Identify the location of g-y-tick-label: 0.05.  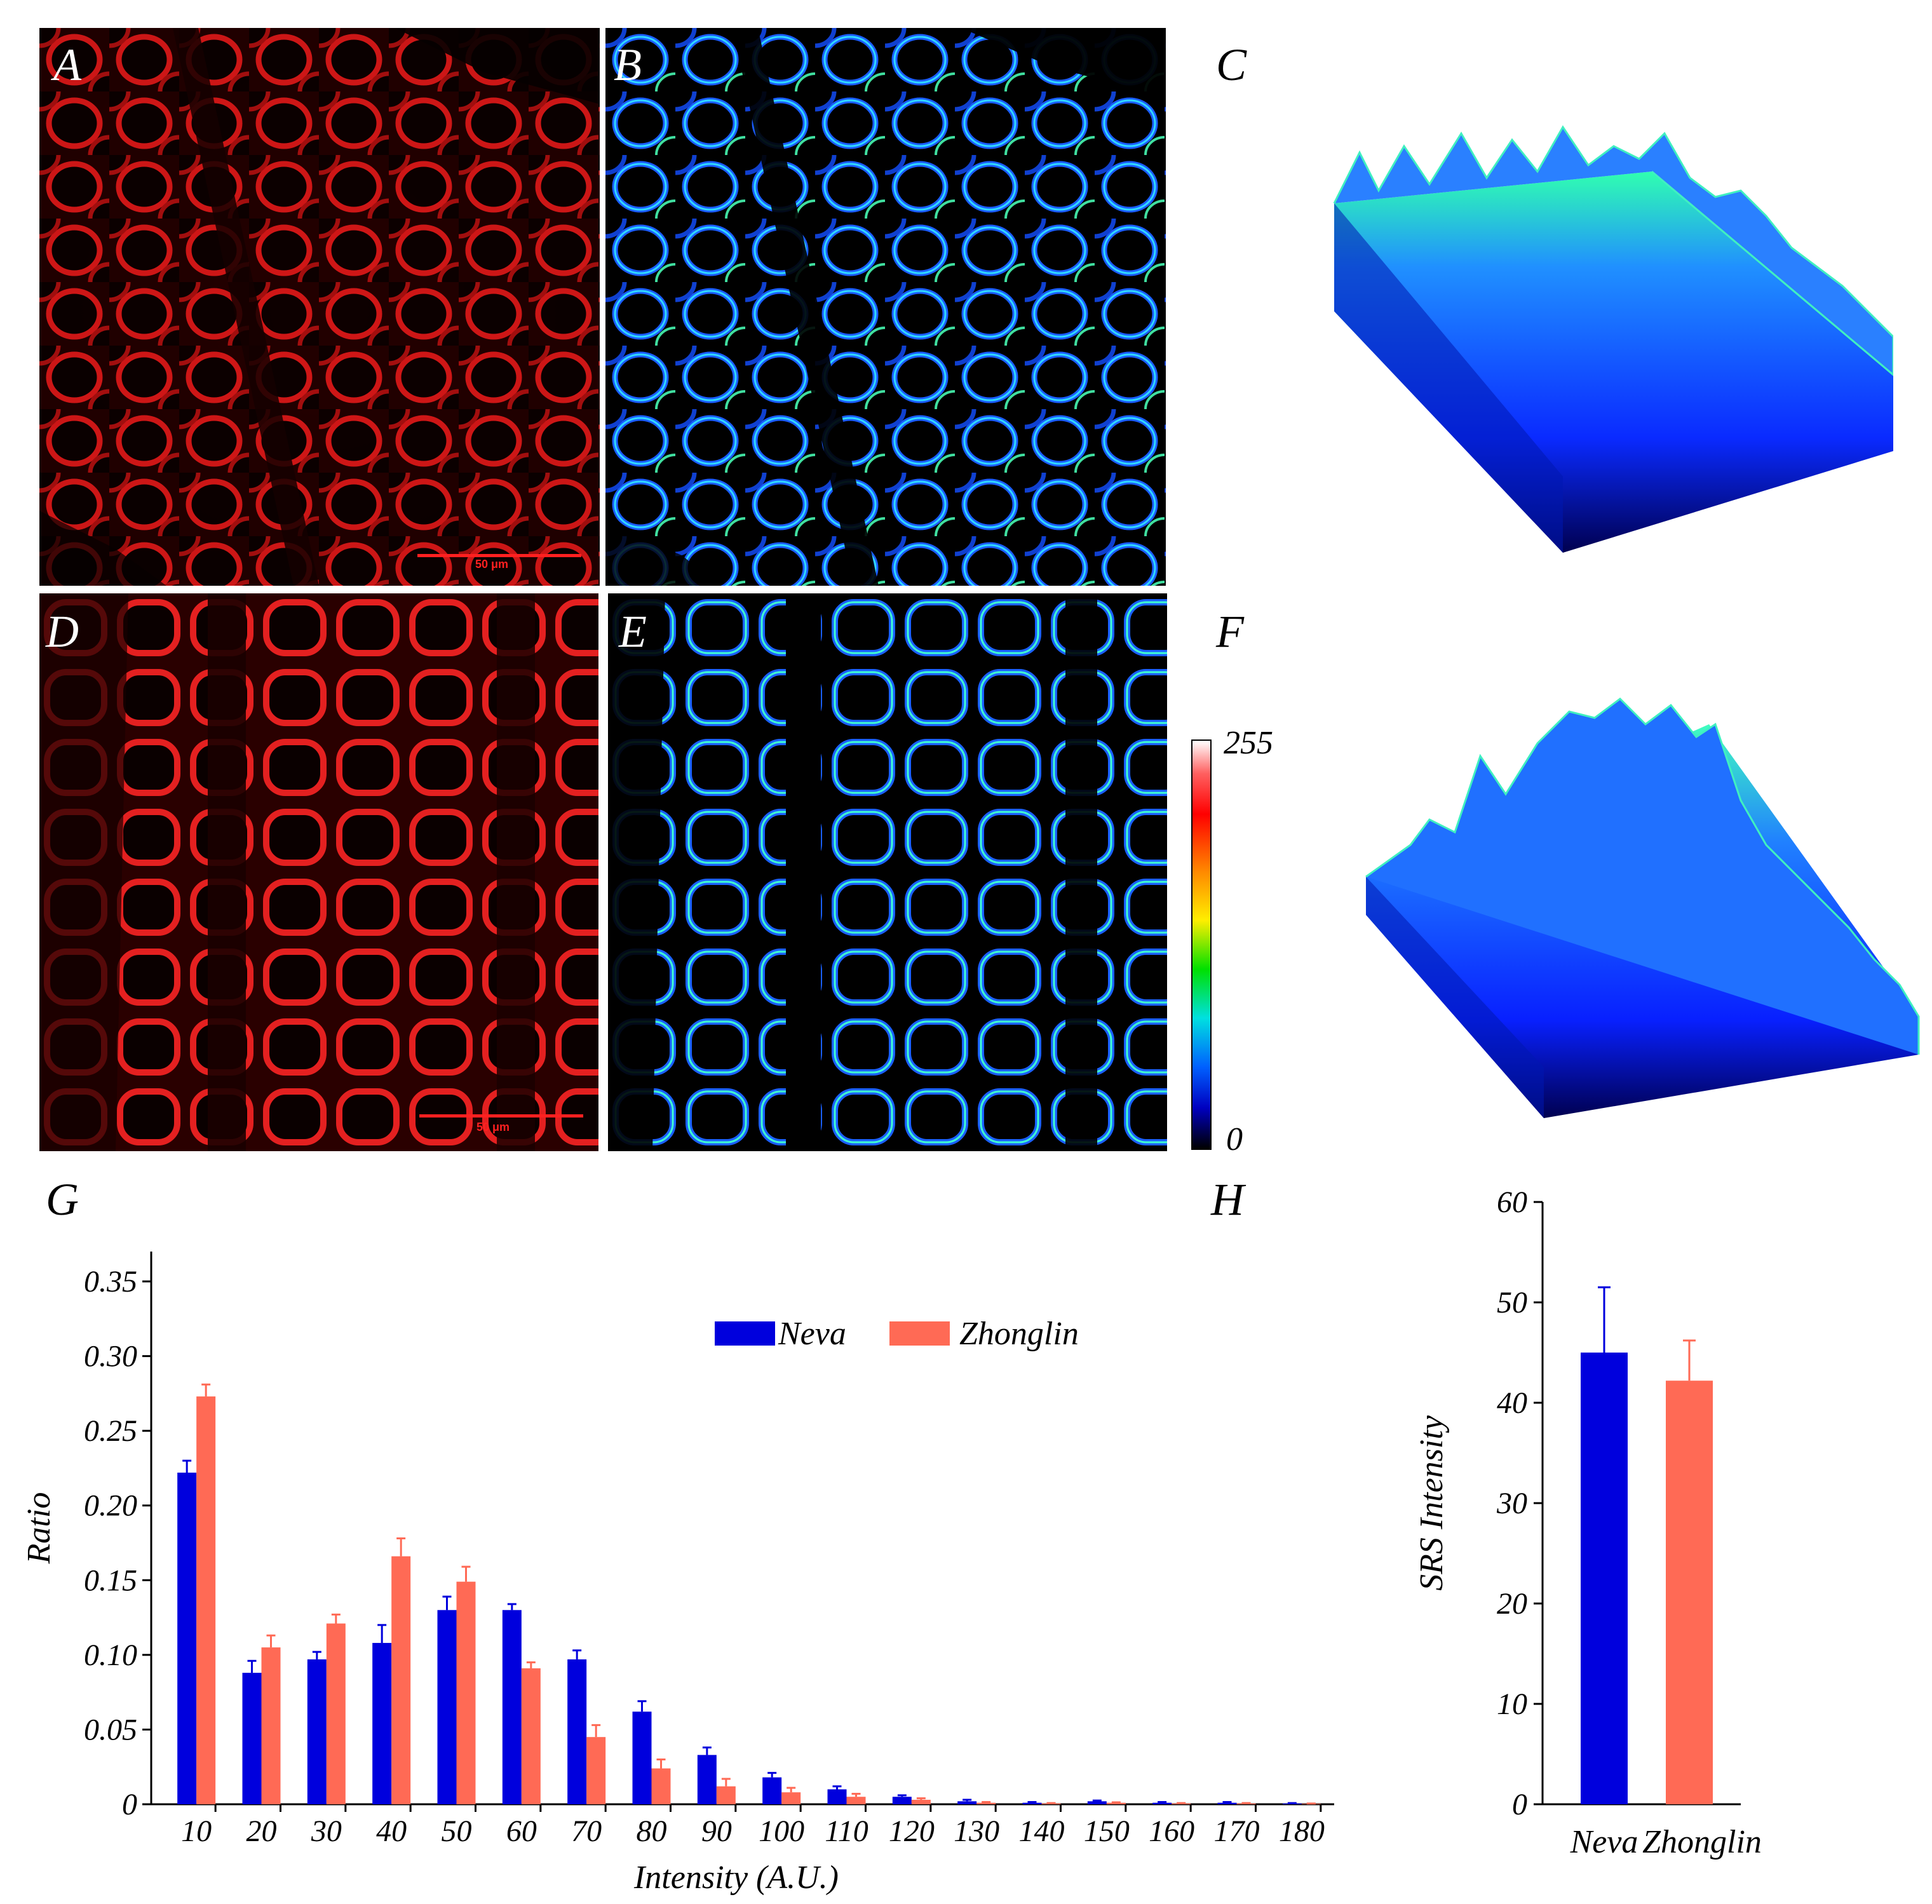
(110, 1729).